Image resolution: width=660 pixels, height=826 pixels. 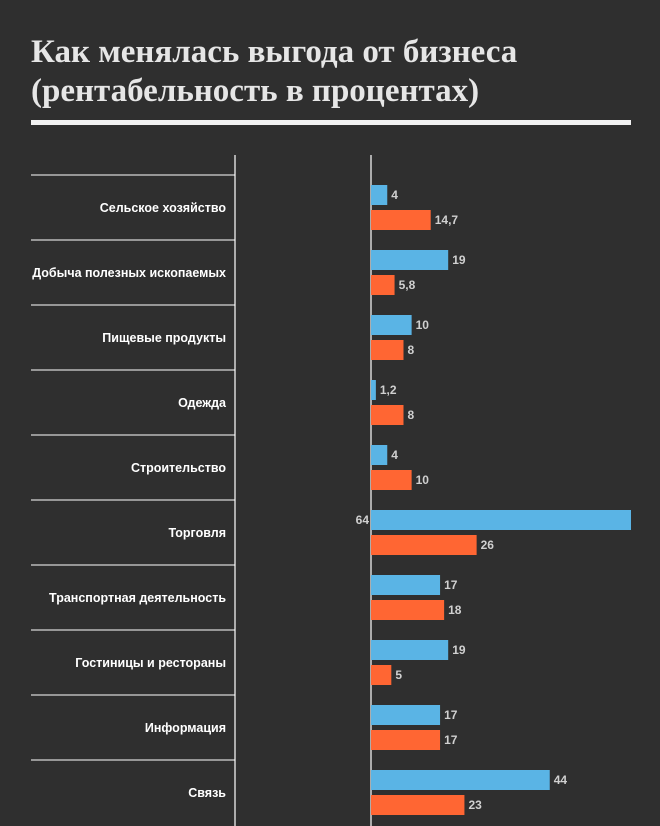 What do you see at coordinates (178, 468) in the screenshot?
I see `category-label: Строительство` at bounding box center [178, 468].